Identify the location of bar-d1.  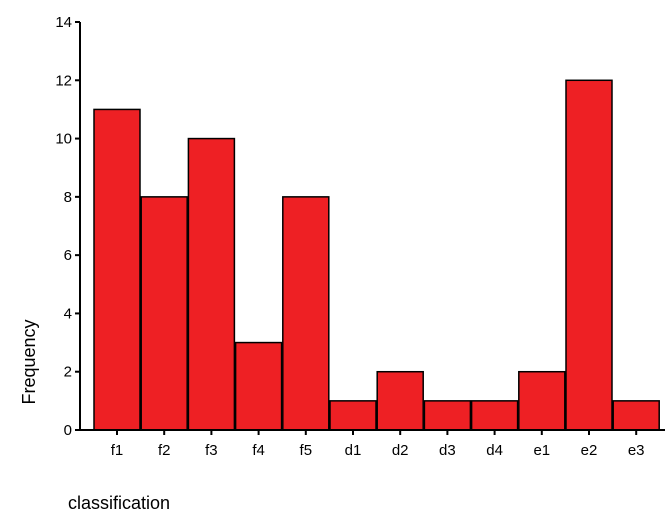
(353, 415).